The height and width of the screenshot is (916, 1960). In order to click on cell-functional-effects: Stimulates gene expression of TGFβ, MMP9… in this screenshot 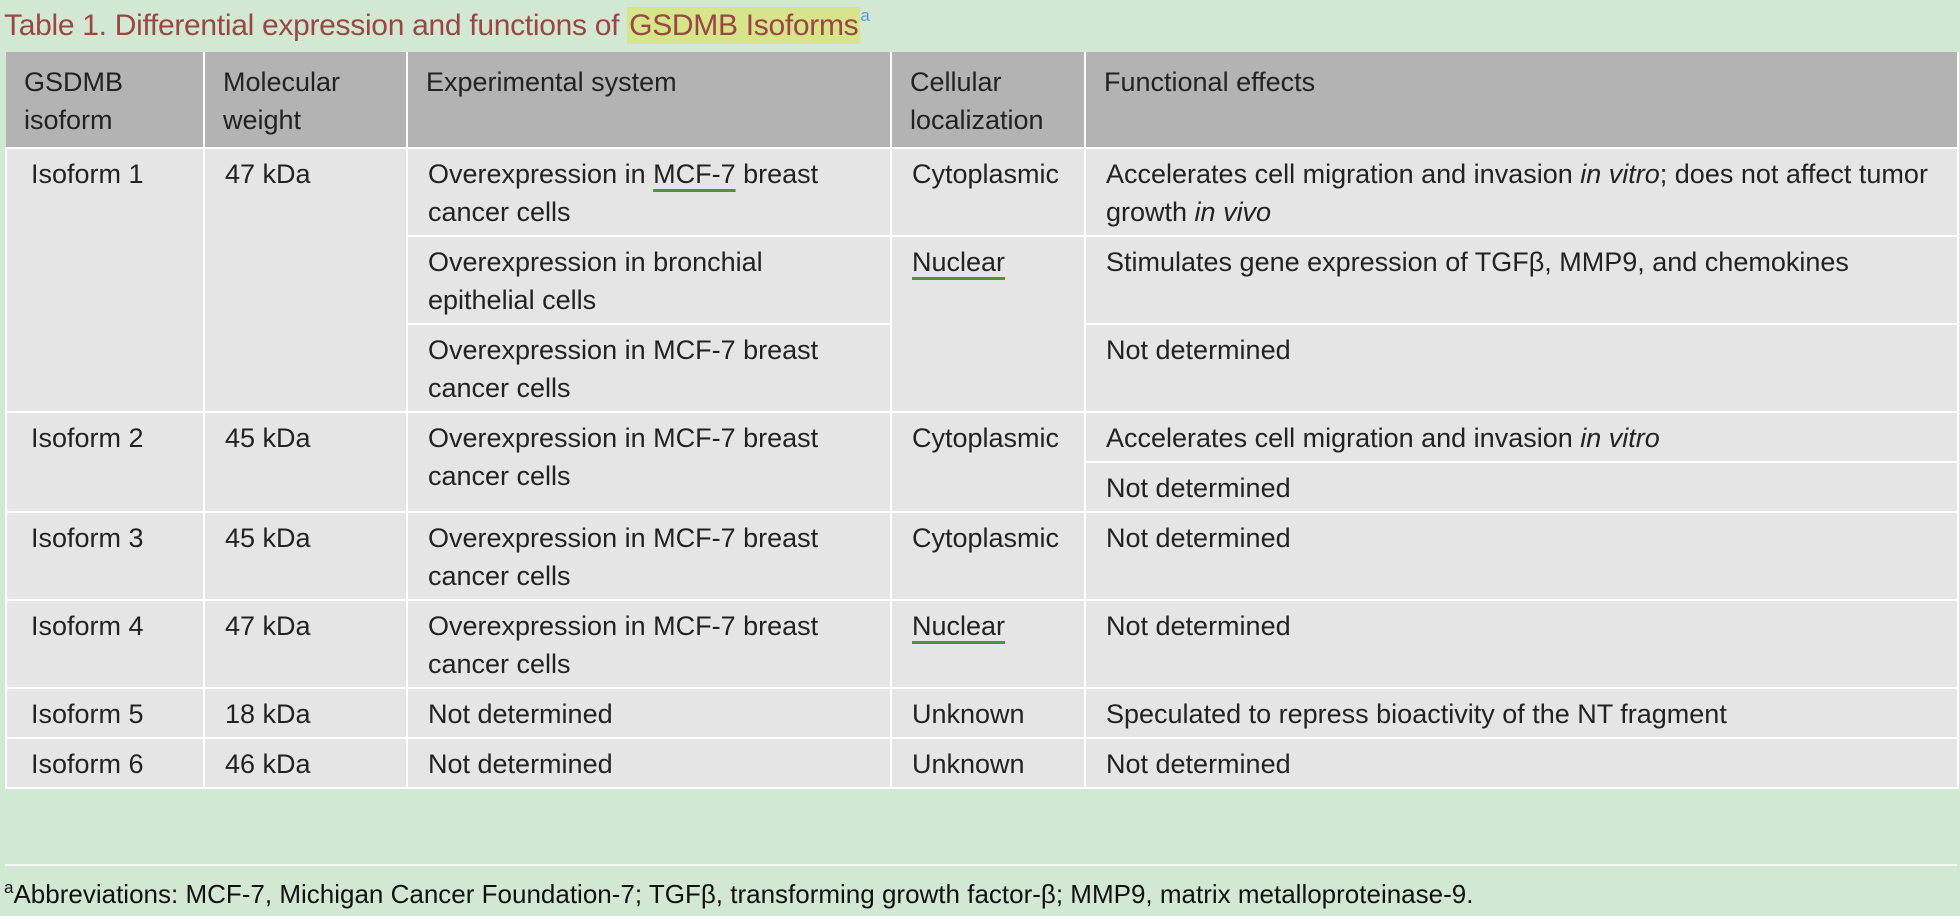, I will do `click(1521, 280)`.